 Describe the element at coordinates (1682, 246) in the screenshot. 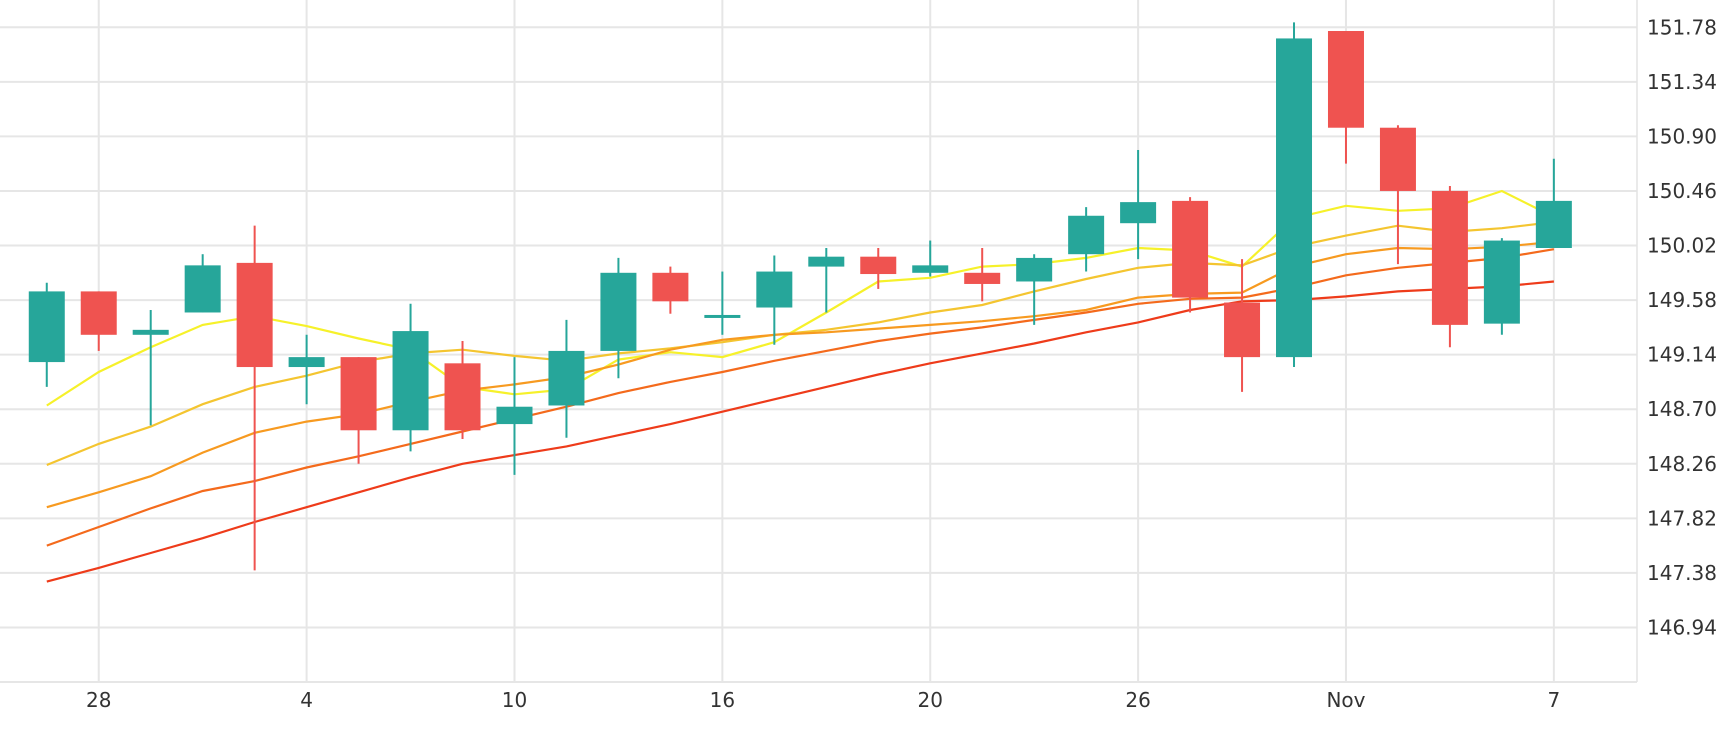

I see `y-tick-label: 150.02` at that location.